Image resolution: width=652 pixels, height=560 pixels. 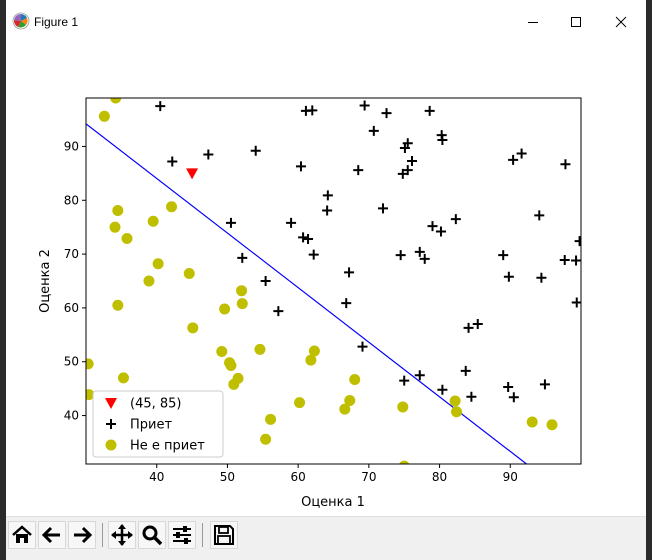 I want to click on configure-icon, so click(x=182, y=535).